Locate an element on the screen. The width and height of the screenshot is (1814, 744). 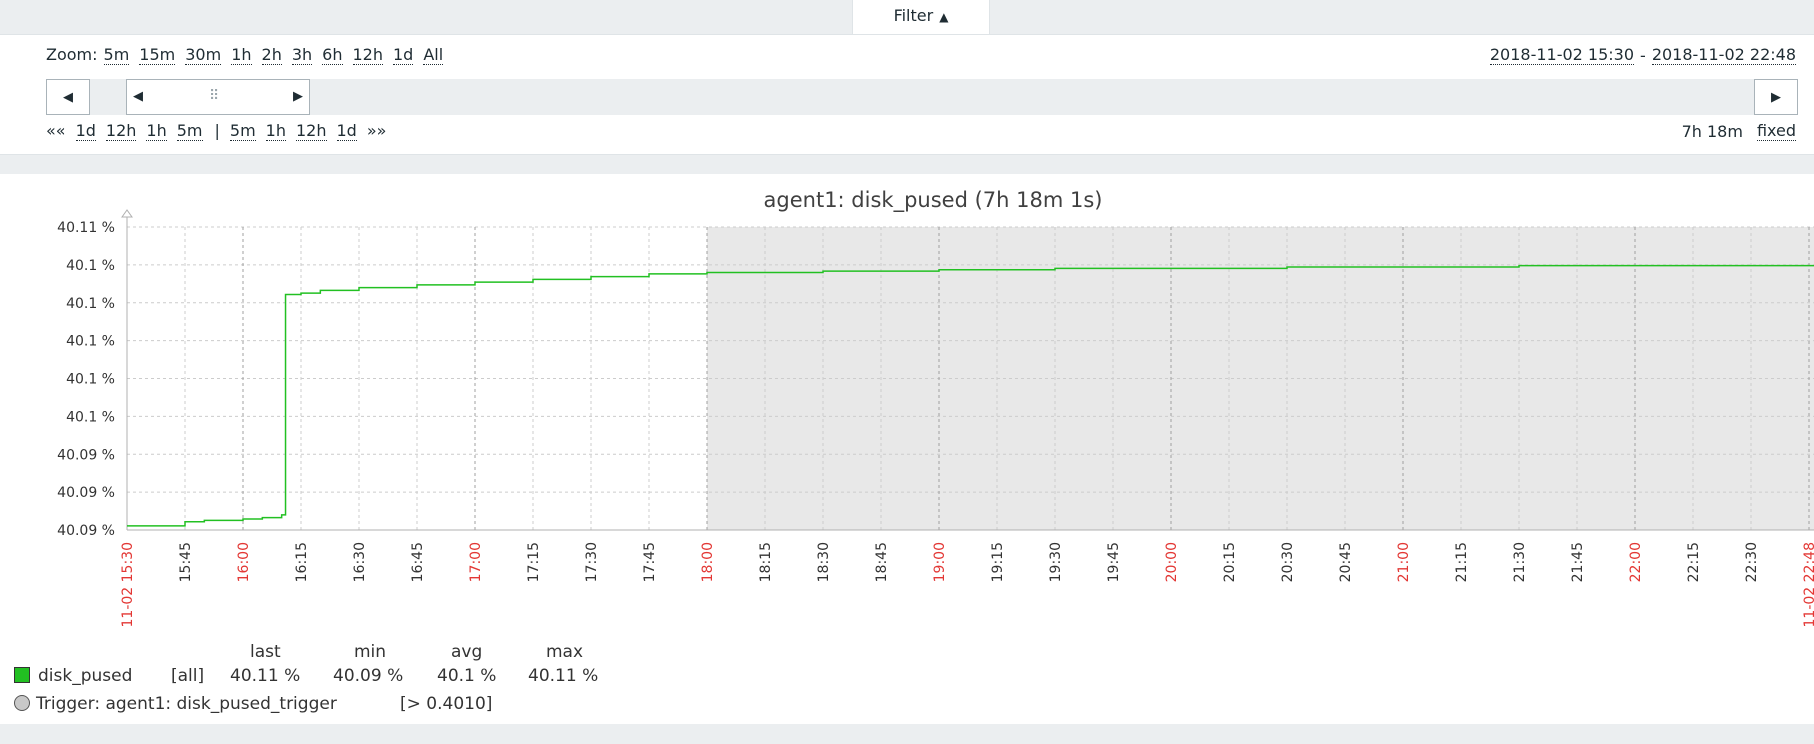
x-tick-label: 17:30 is located at coordinates (592, 562).